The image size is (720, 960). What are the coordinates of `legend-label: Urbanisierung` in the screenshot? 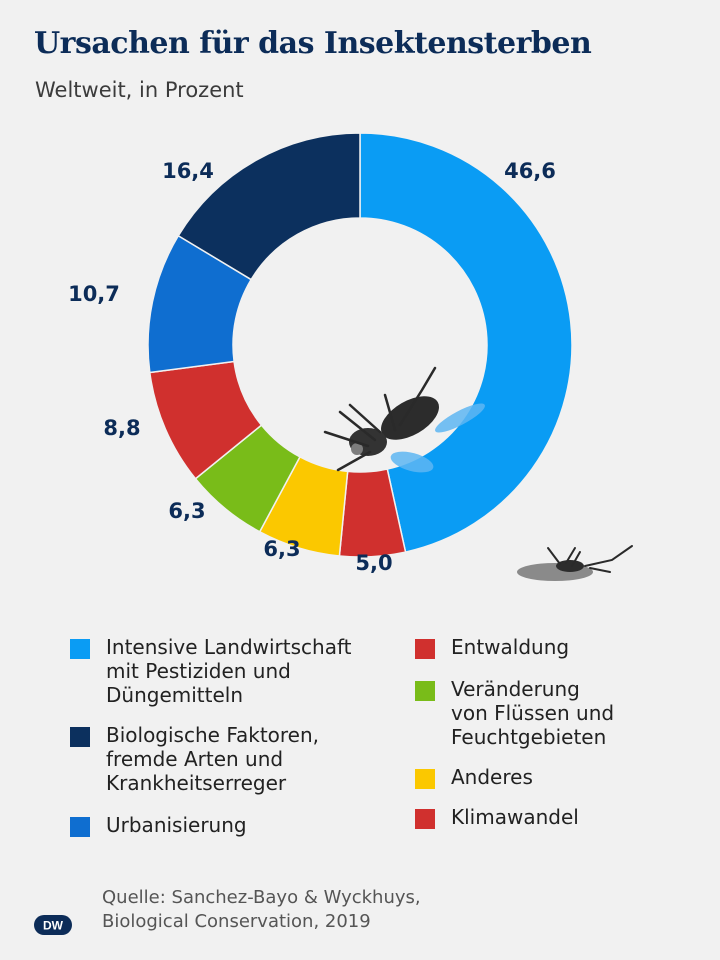 It's located at (176, 825).